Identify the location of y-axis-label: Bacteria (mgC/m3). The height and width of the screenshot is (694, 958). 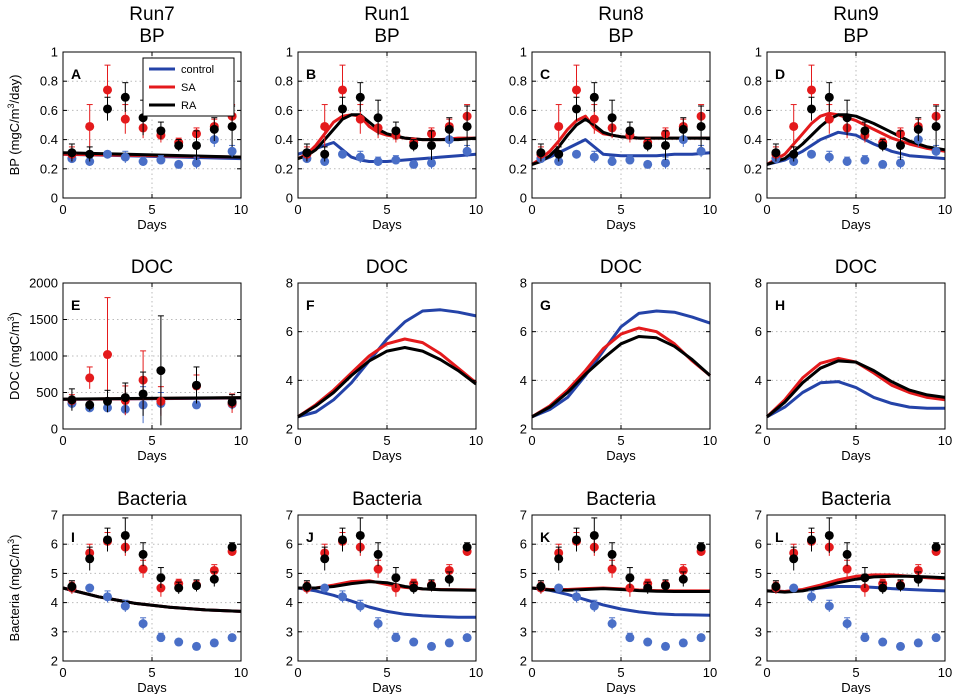
(14, 588).